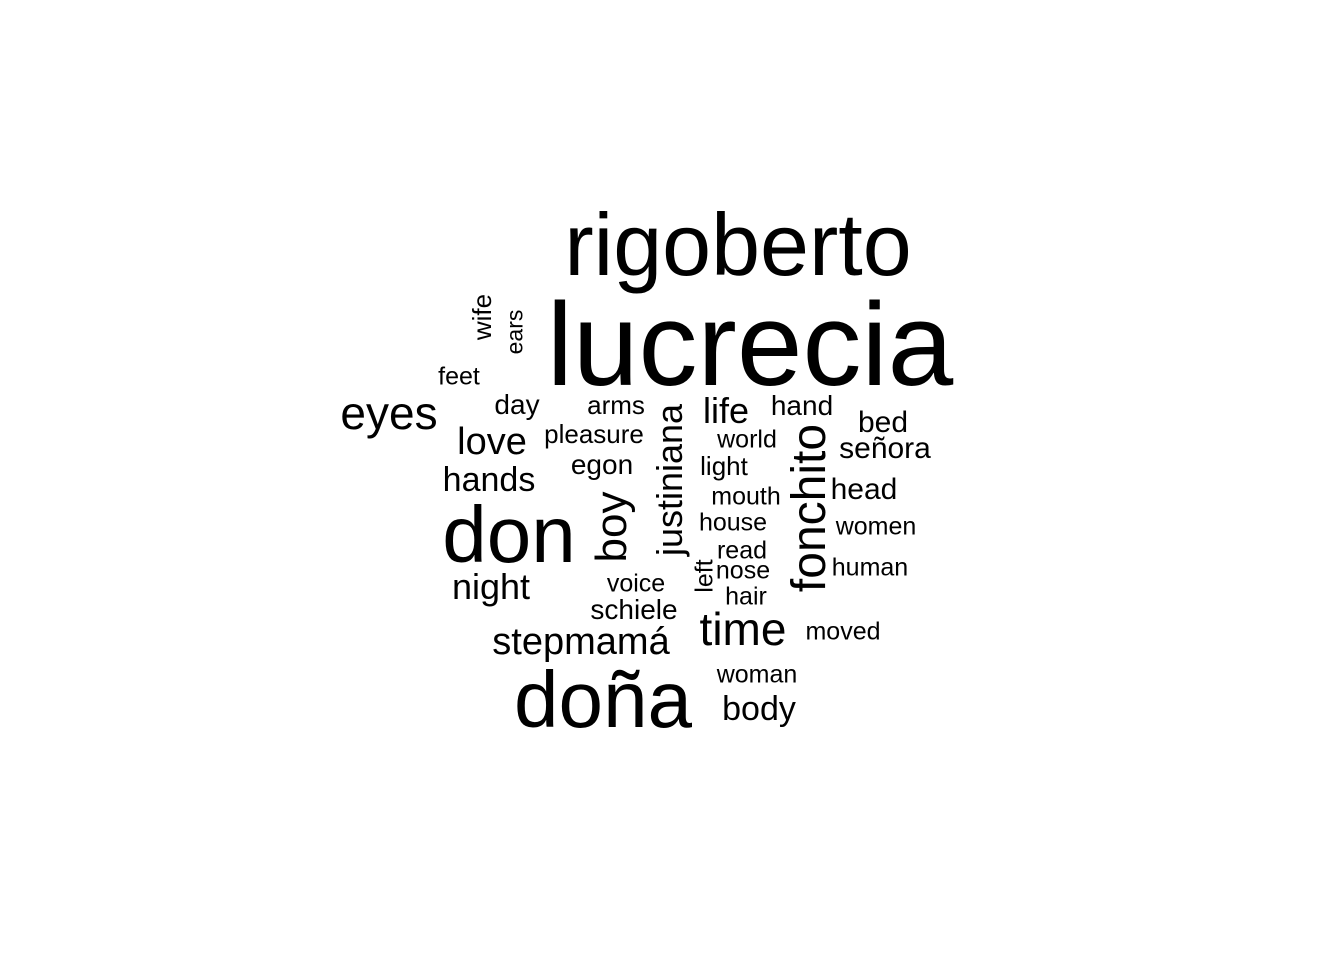 This screenshot has width=1344, height=960. I want to click on word-human: human, so click(870, 567).